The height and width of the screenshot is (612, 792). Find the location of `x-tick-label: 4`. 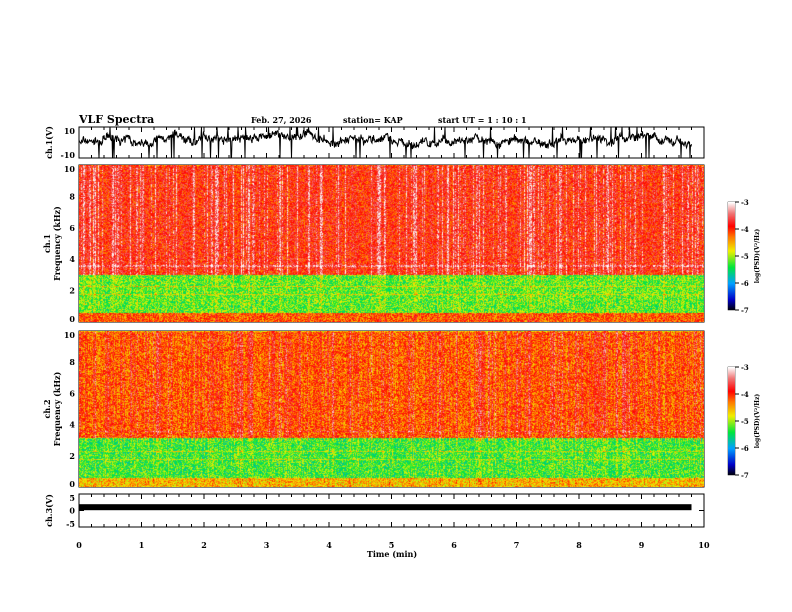

x-tick-label: 4 is located at coordinates (329, 545).